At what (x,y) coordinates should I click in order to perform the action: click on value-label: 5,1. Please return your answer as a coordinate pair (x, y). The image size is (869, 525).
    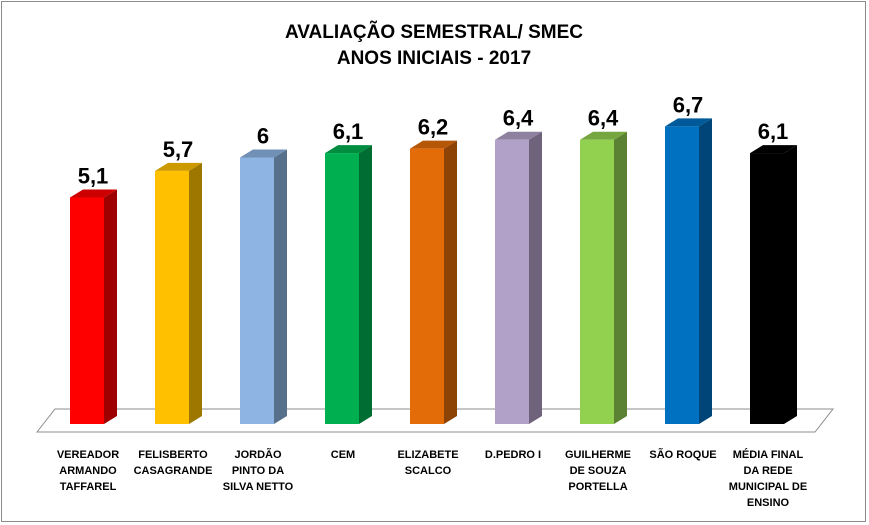
    Looking at the image, I should click on (93, 175).